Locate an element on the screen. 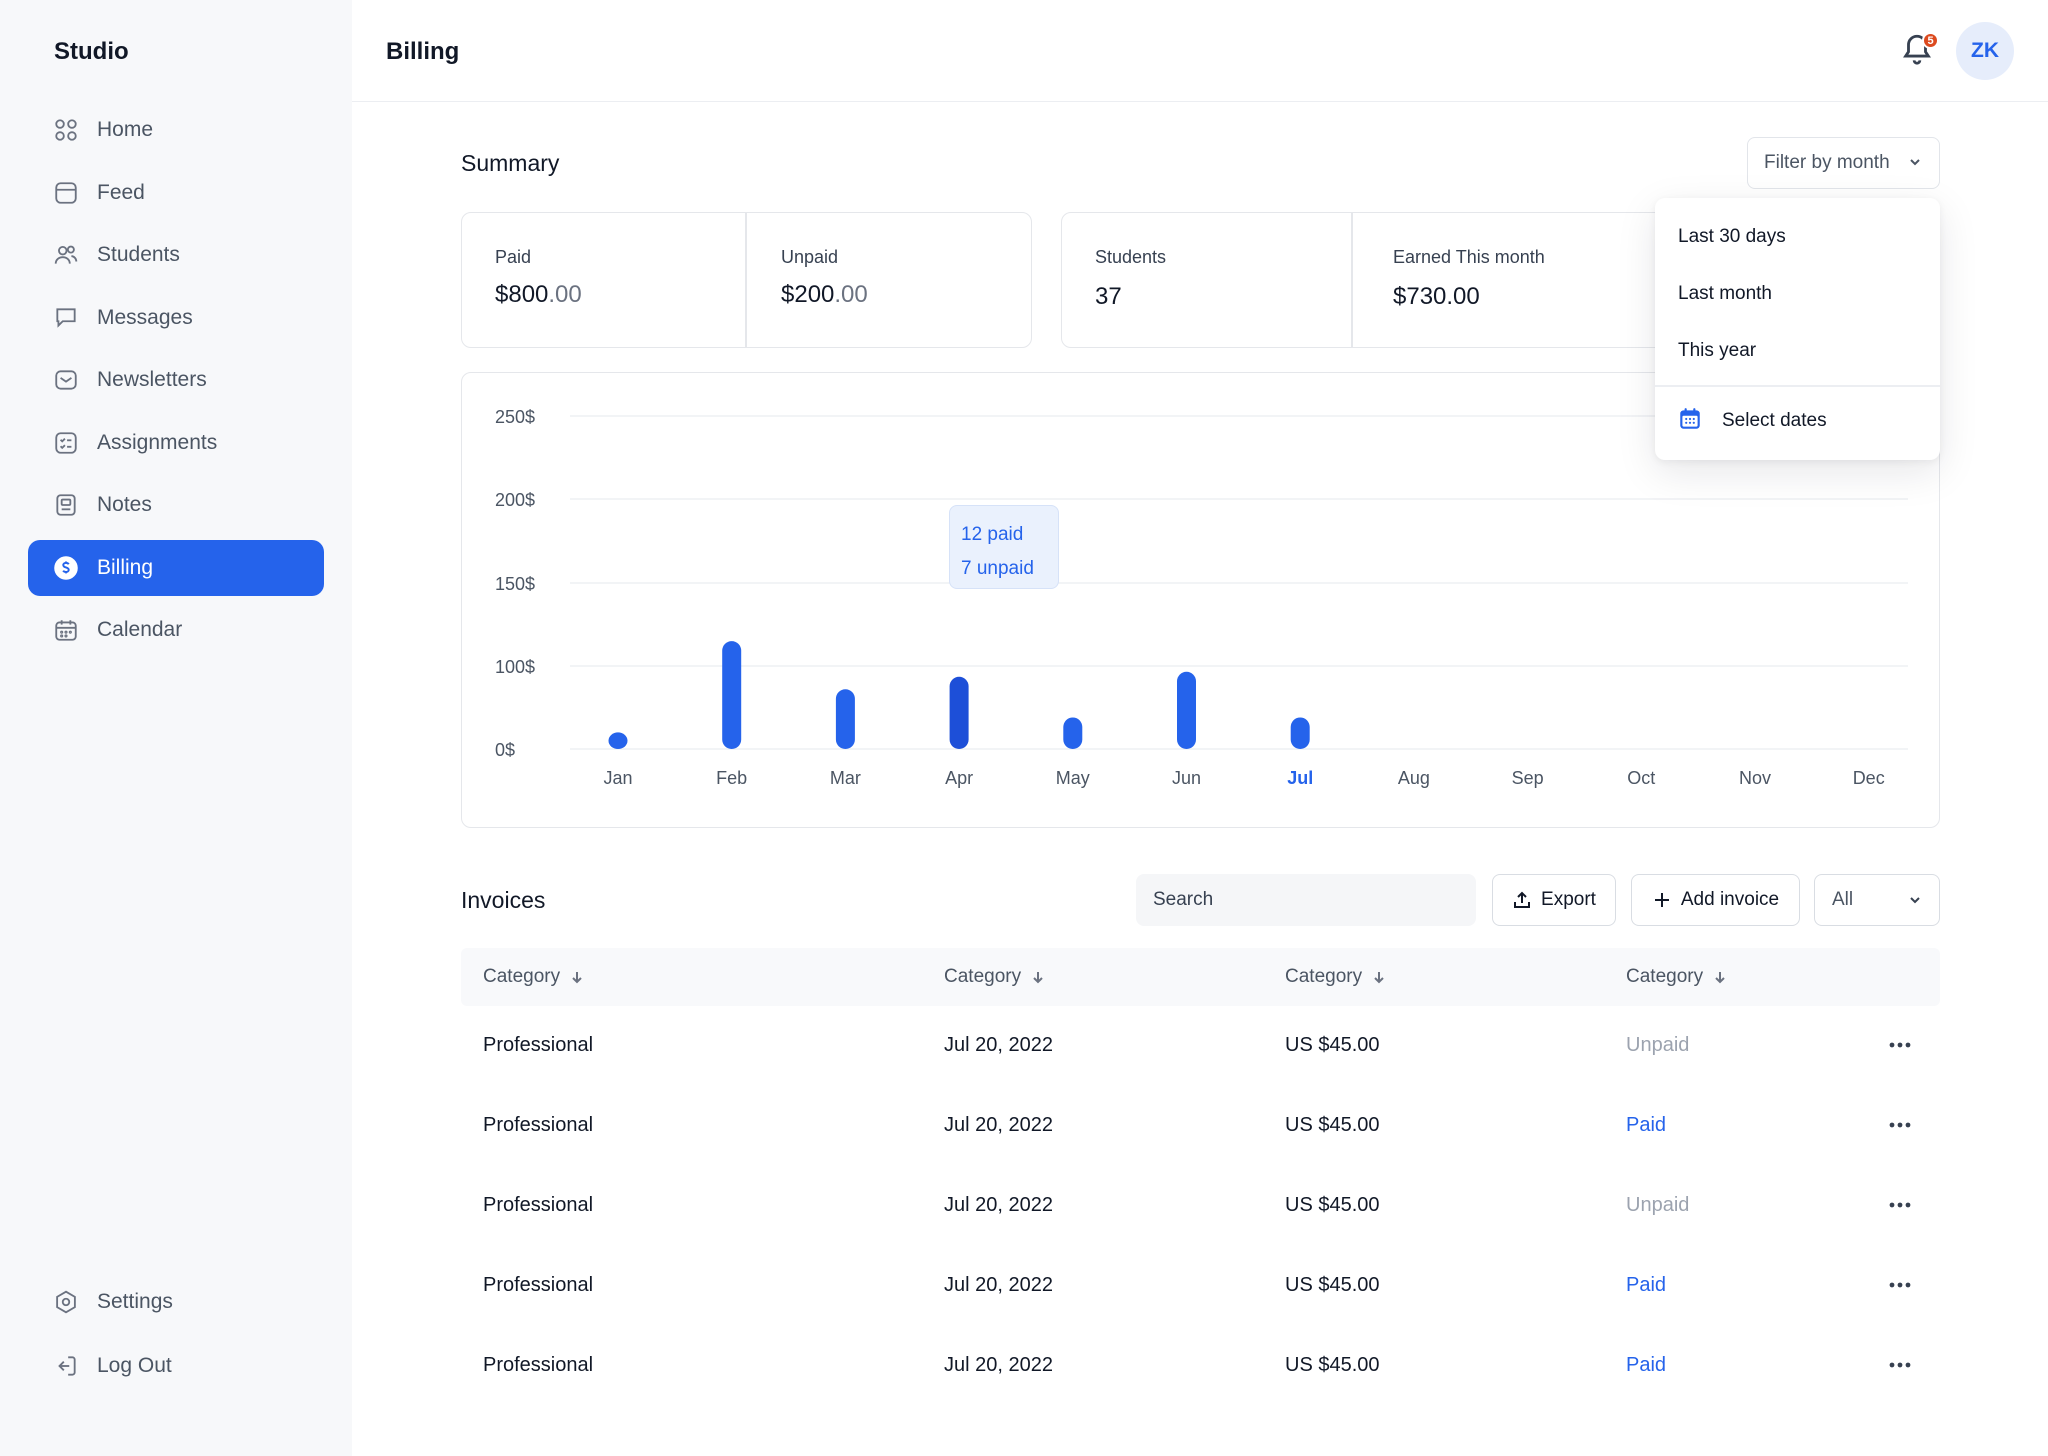 The image size is (2048, 1456). students-label: Students is located at coordinates (1131, 257).